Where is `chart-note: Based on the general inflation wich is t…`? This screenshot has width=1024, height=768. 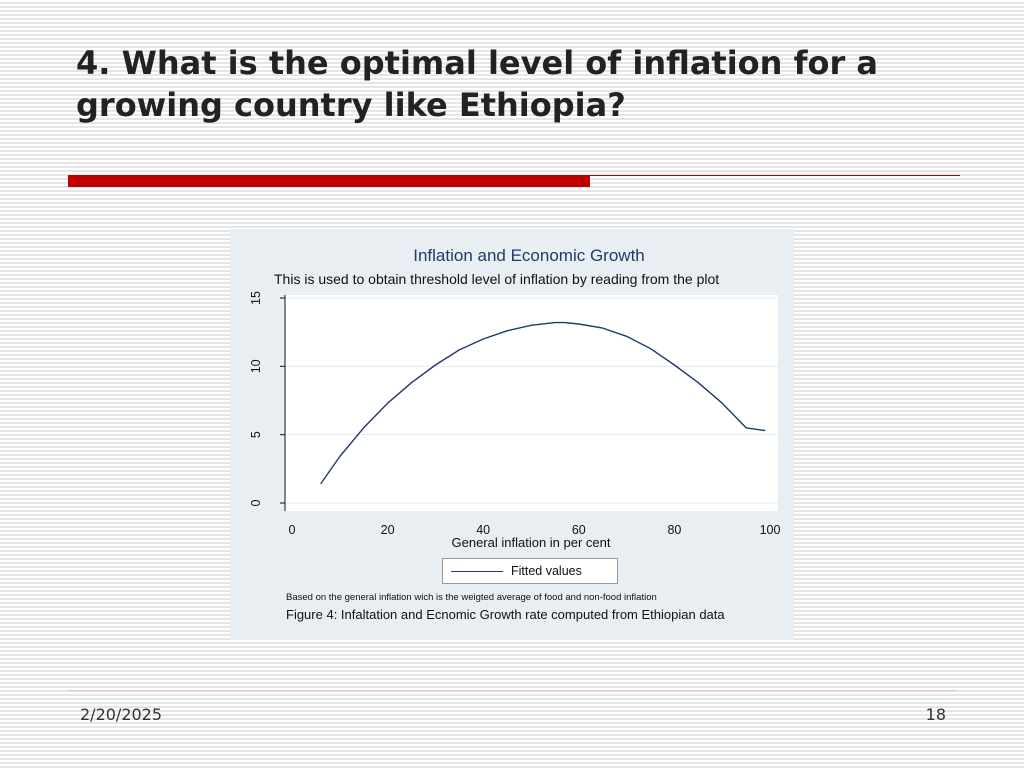
chart-note: Based on the general inflation wich is t… is located at coordinates (471, 597).